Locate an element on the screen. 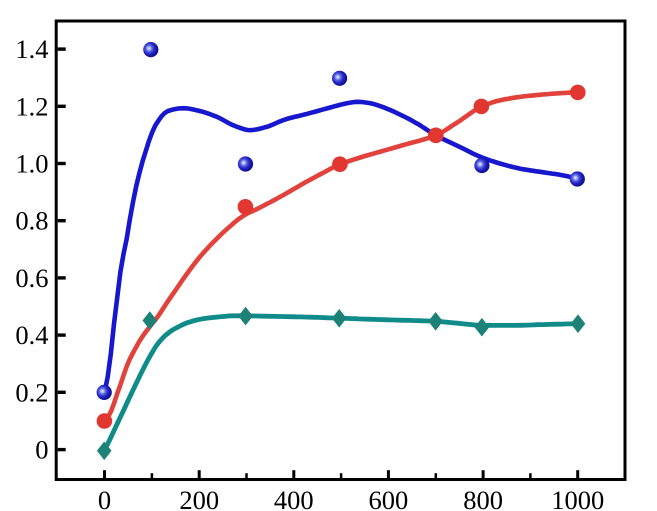 Image resolution: width=657 pixels, height=511 pixels. svg-text: 1000 is located at coordinates (577, 498).